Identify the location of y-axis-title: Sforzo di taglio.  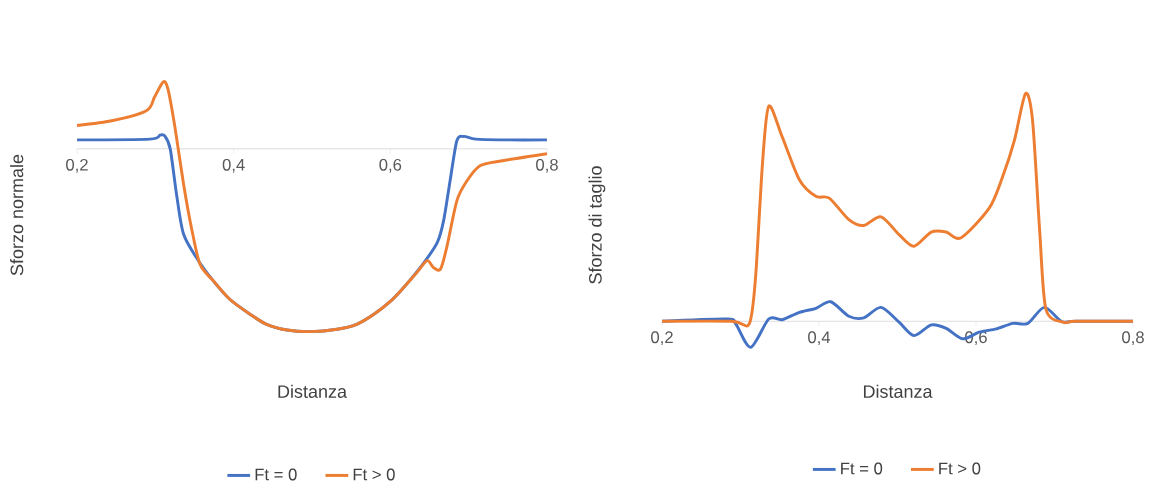
(597, 225).